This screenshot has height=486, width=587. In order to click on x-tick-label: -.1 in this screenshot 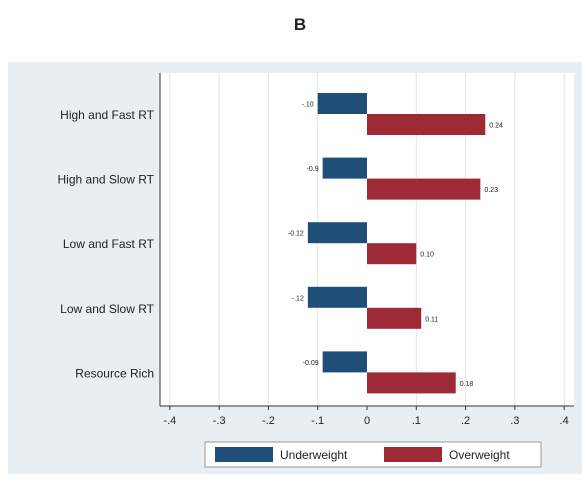, I will do `click(317, 421)`.